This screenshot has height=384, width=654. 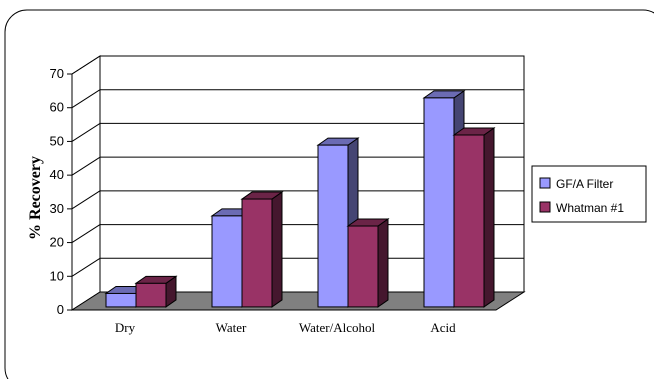 I want to click on x-tick-label: Water/Alcohol, so click(x=337, y=327).